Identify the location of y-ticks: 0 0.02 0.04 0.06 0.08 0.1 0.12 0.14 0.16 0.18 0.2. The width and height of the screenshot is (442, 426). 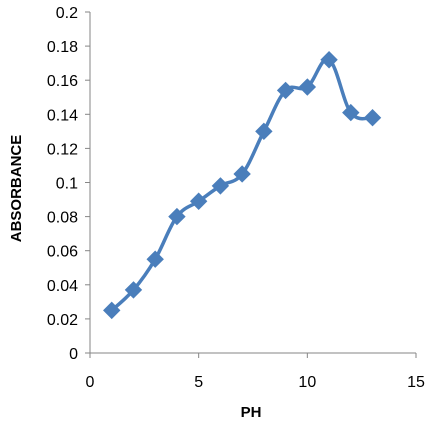
(68, 184).